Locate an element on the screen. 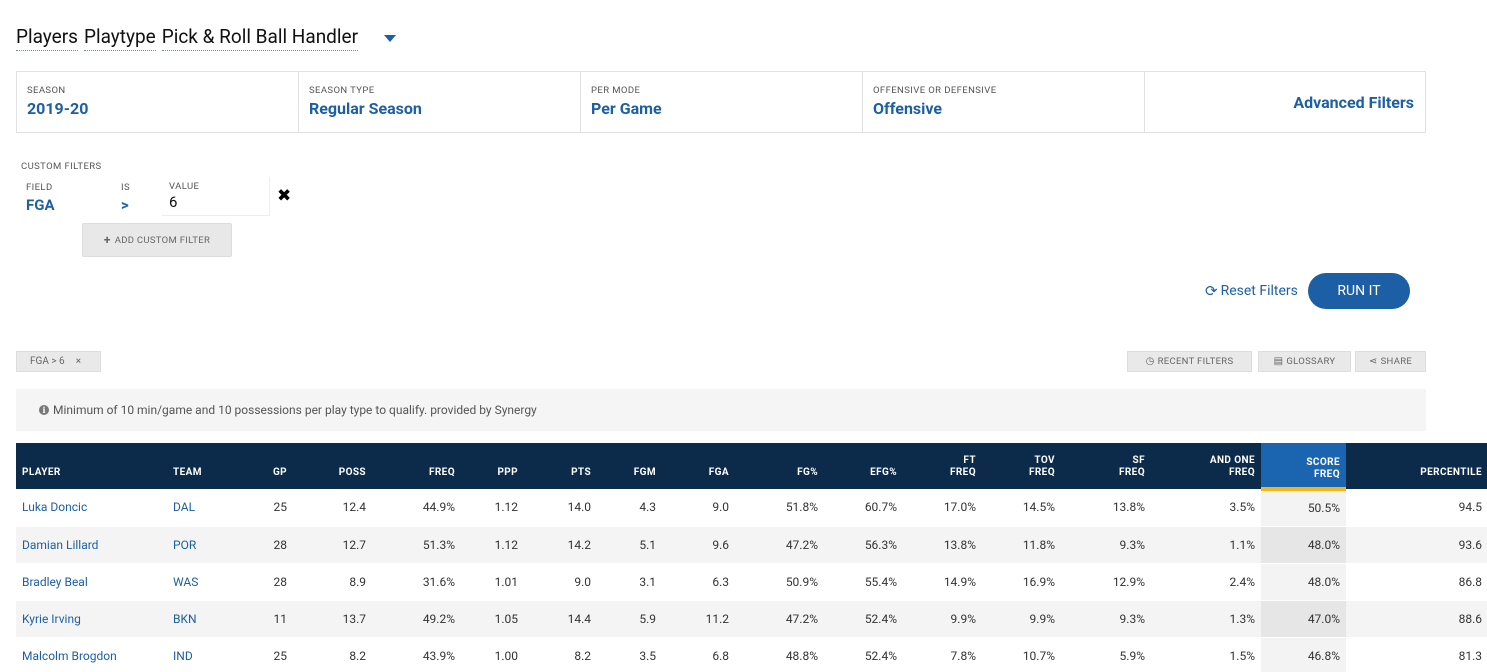 This screenshot has height=672, width=1487. table-cell: 4.3 is located at coordinates (629, 508).